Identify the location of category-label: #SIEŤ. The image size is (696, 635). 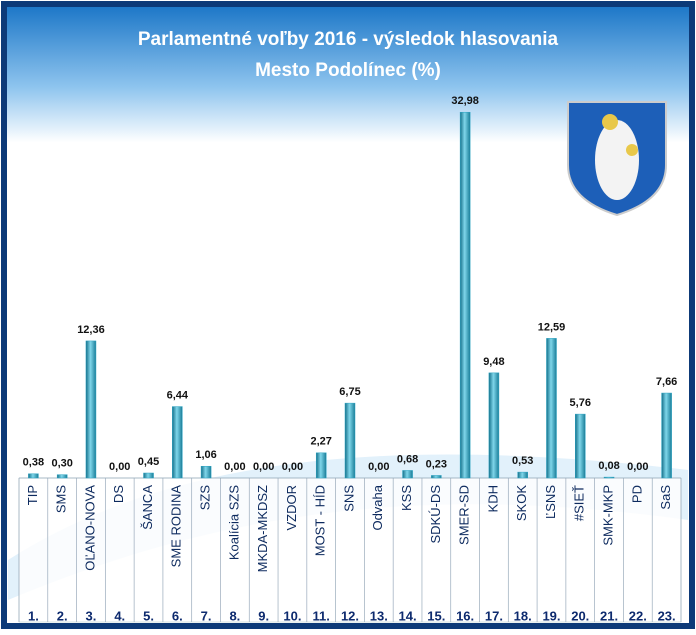
(579, 503).